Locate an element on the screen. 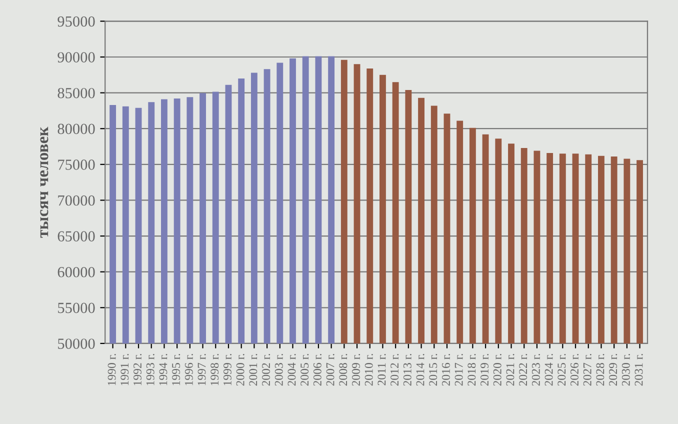  x-tick-label: 2016 г. is located at coordinates (446, 370).